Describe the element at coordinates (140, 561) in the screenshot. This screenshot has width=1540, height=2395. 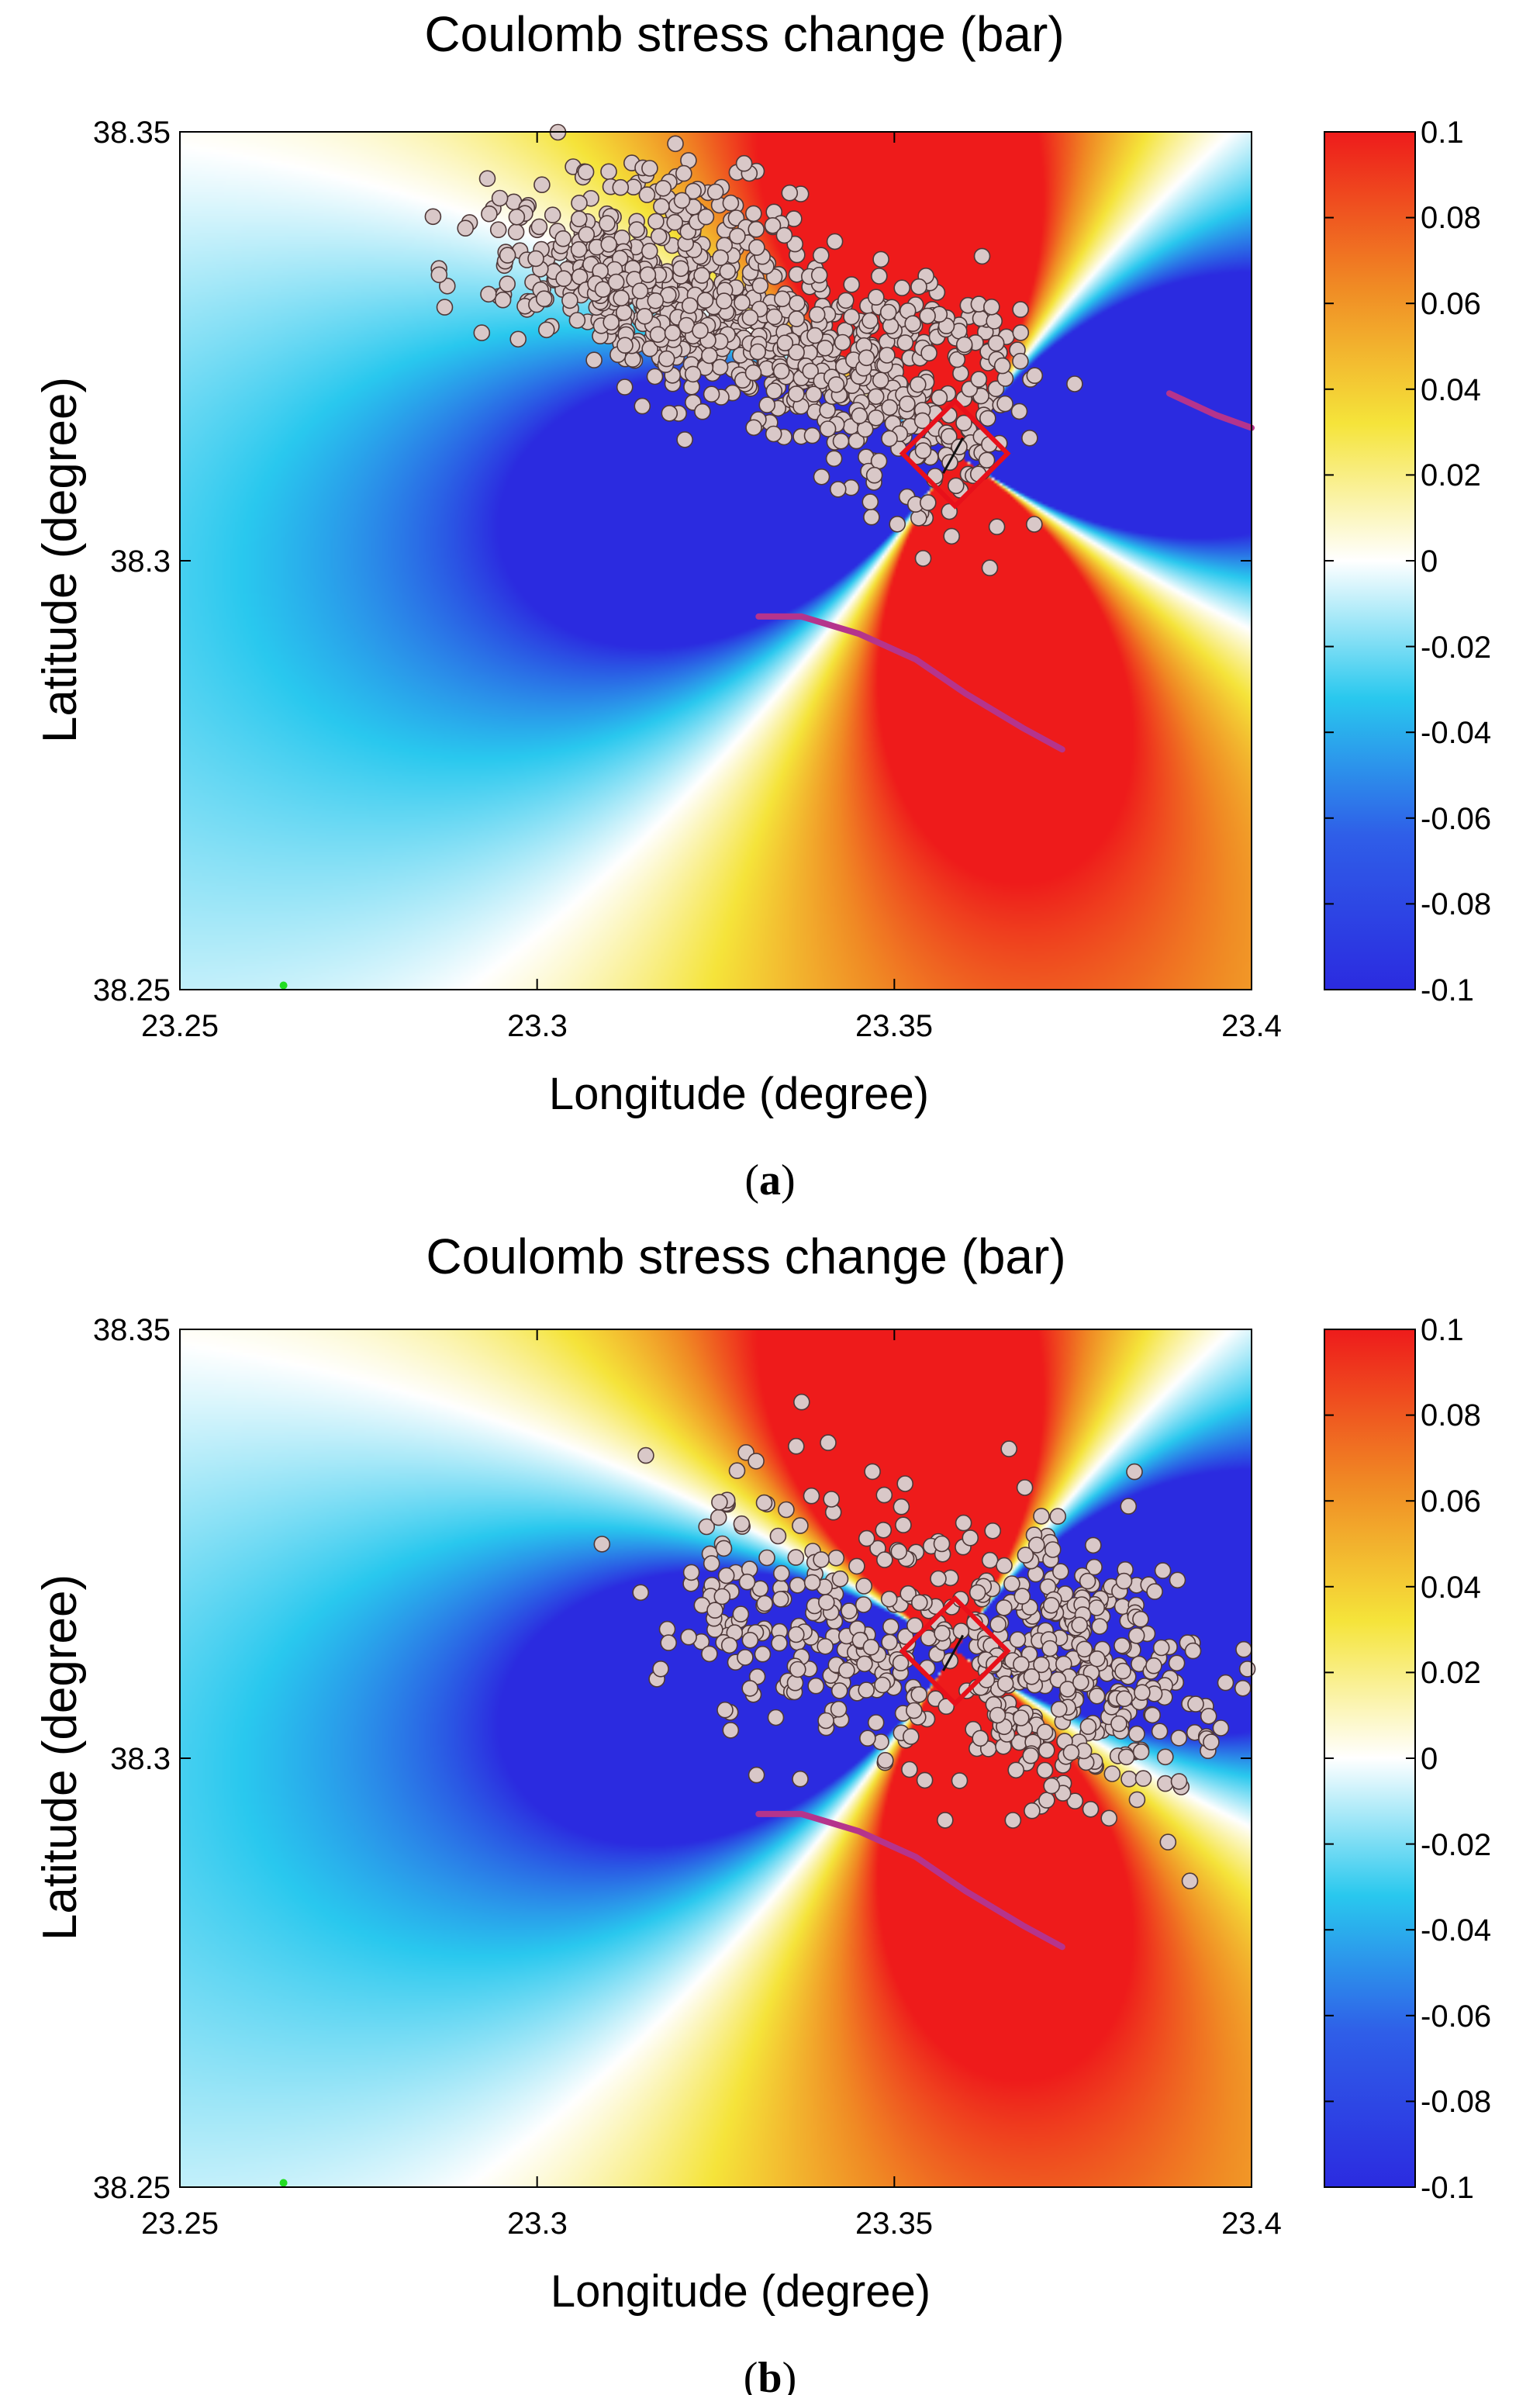
I see `panel-a-y-tick-38.3: 38.3` at that location.